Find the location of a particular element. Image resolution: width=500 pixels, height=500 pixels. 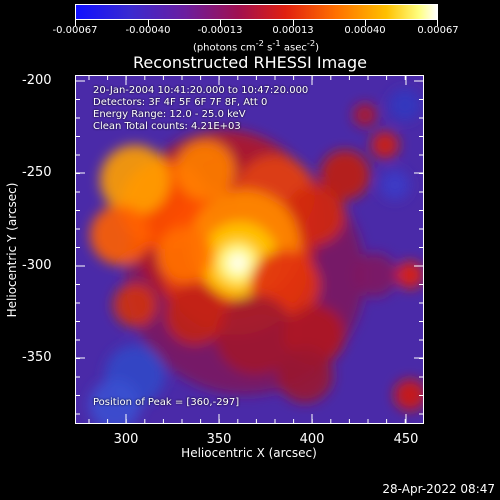

info-time-range: 20-Jan-2004 10:41:20.000 to 10:47:20.000 is located at coordinates (201, 90).